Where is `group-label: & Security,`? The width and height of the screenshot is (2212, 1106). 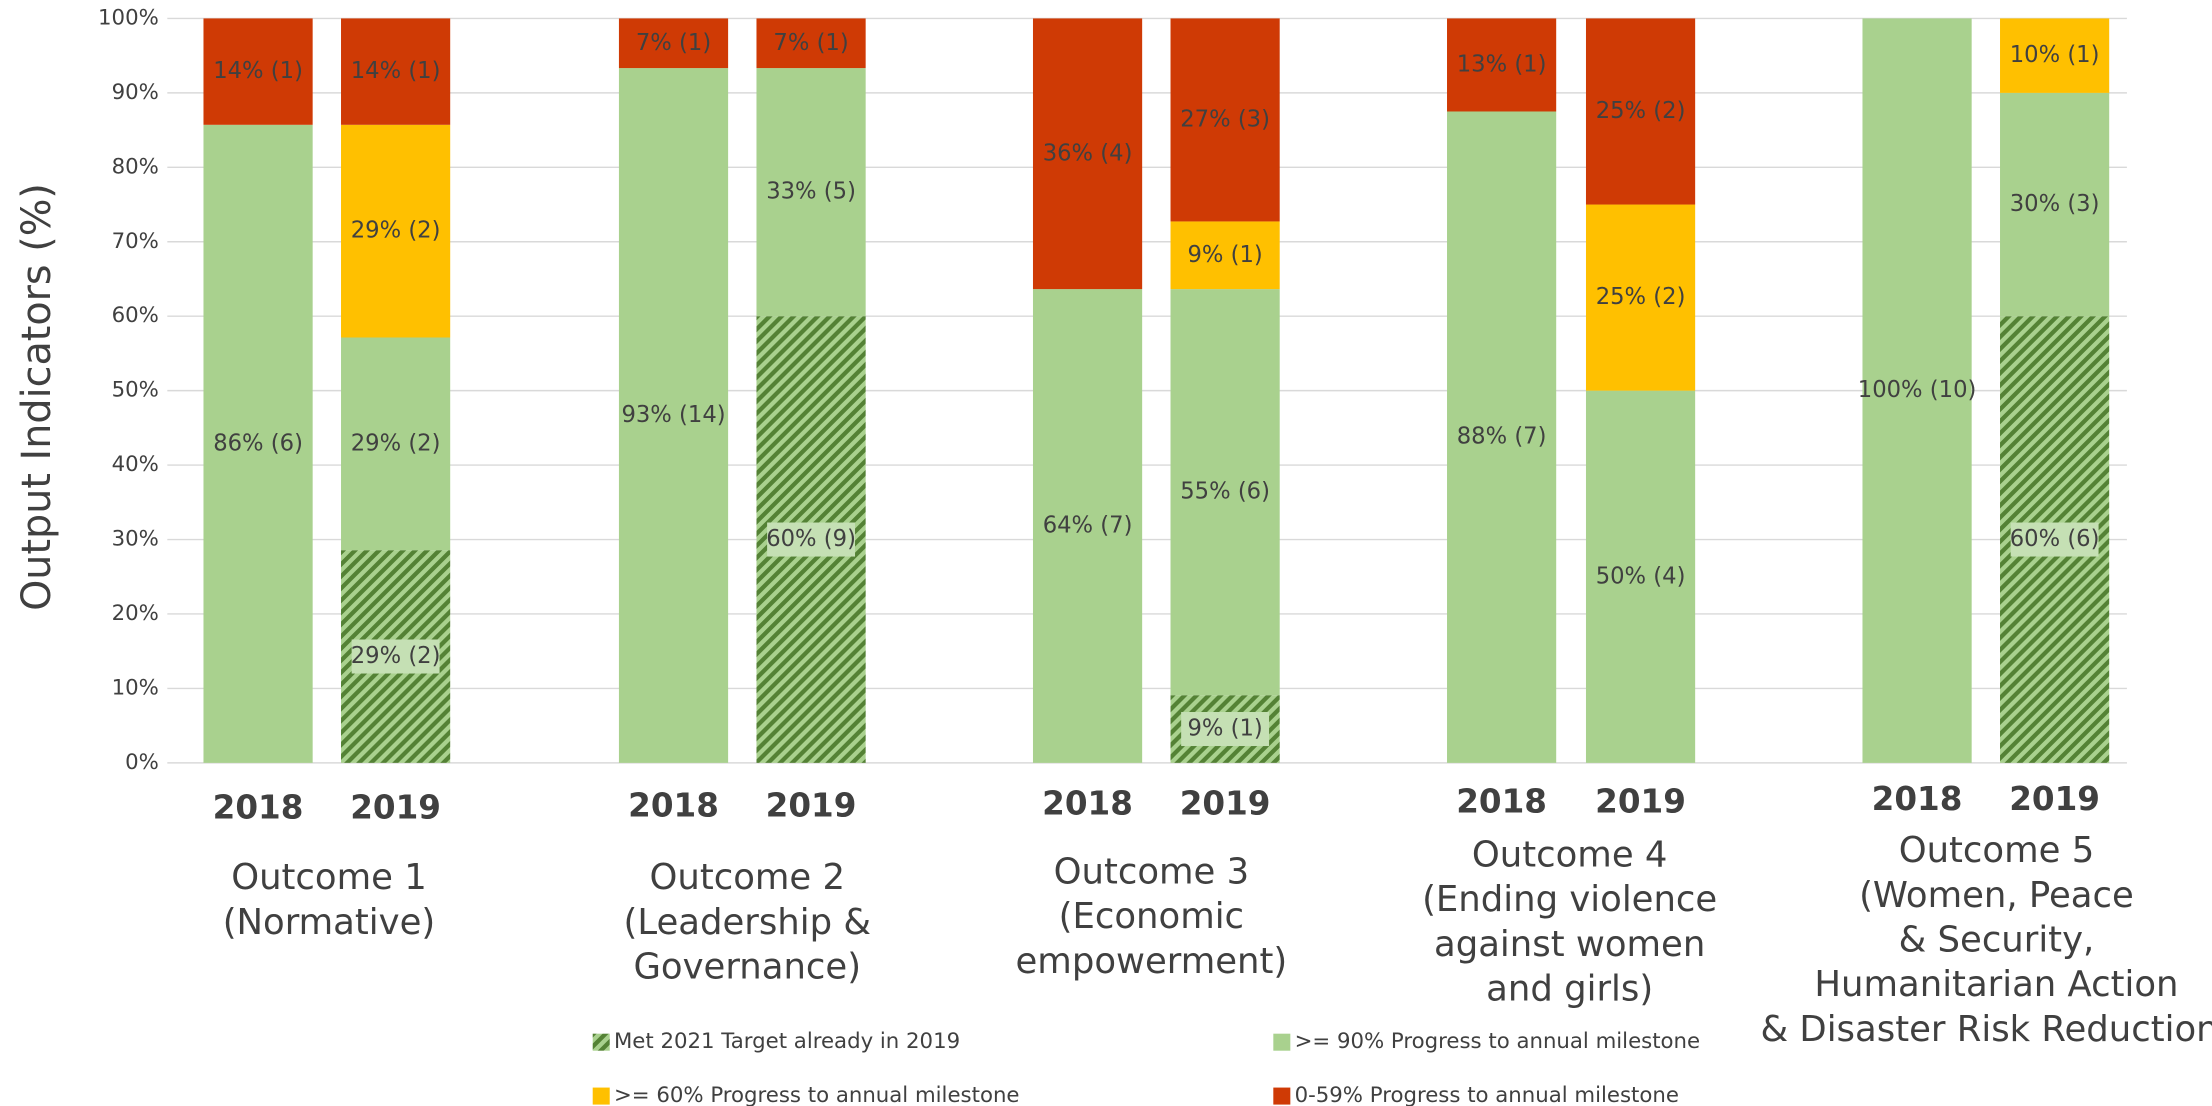
group-label: & Security, is located at coordinates (1997, 940).